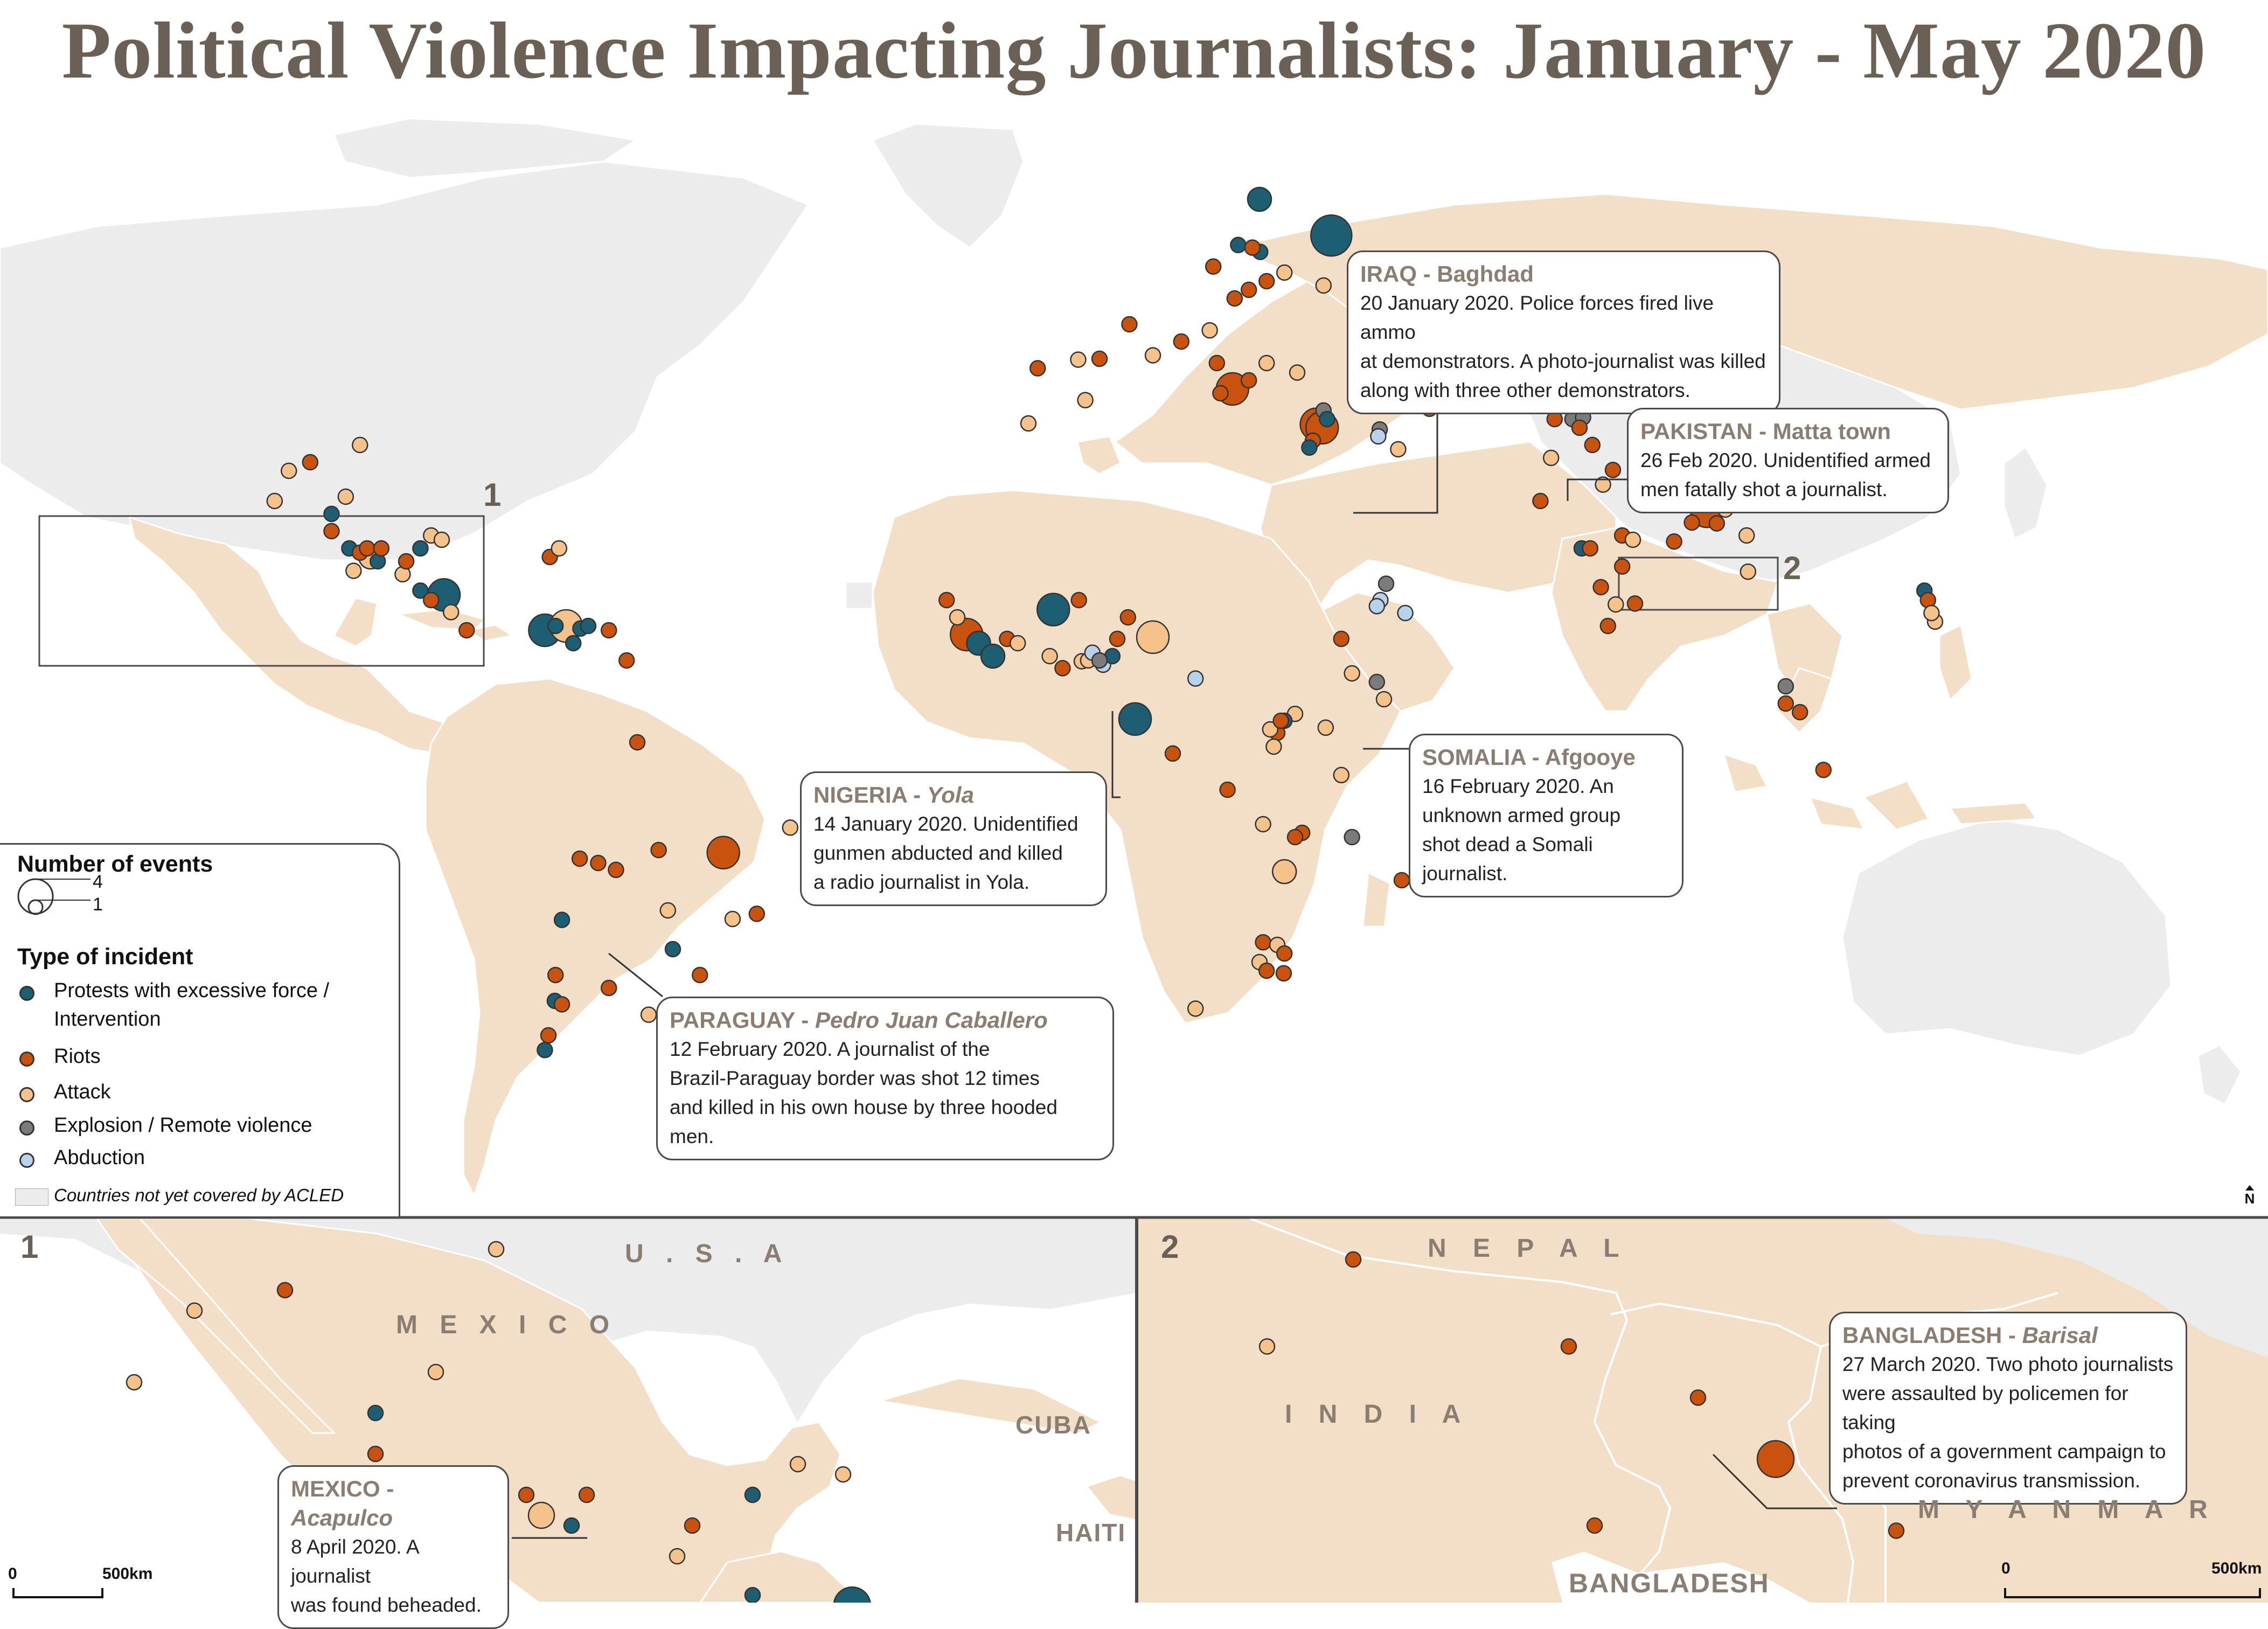 This screenshot has height=1629, width=2268. Describe the element at coordinates (1091, 1533) in the screenshot. I see `inset1-haiti-label: HAITI` at that location.